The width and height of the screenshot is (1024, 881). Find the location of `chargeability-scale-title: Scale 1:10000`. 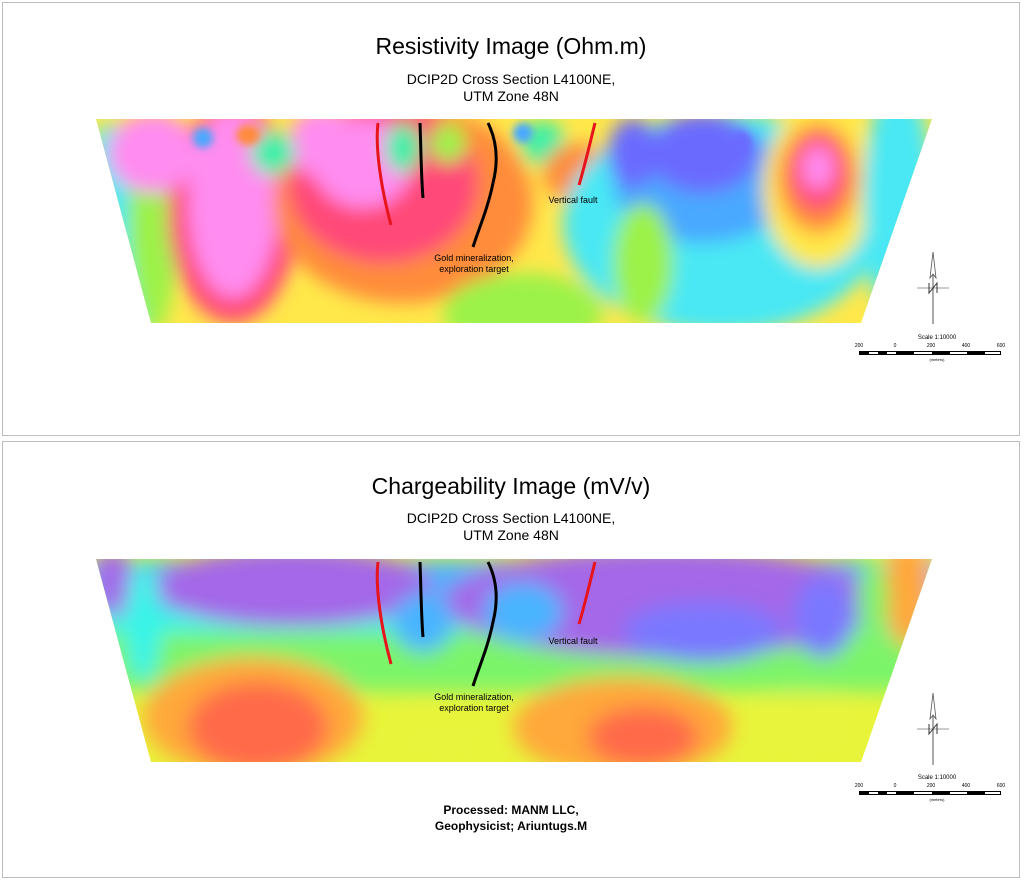

chargeability-scale-title: Scale 1:10000 is located at coordinates (937, 778).